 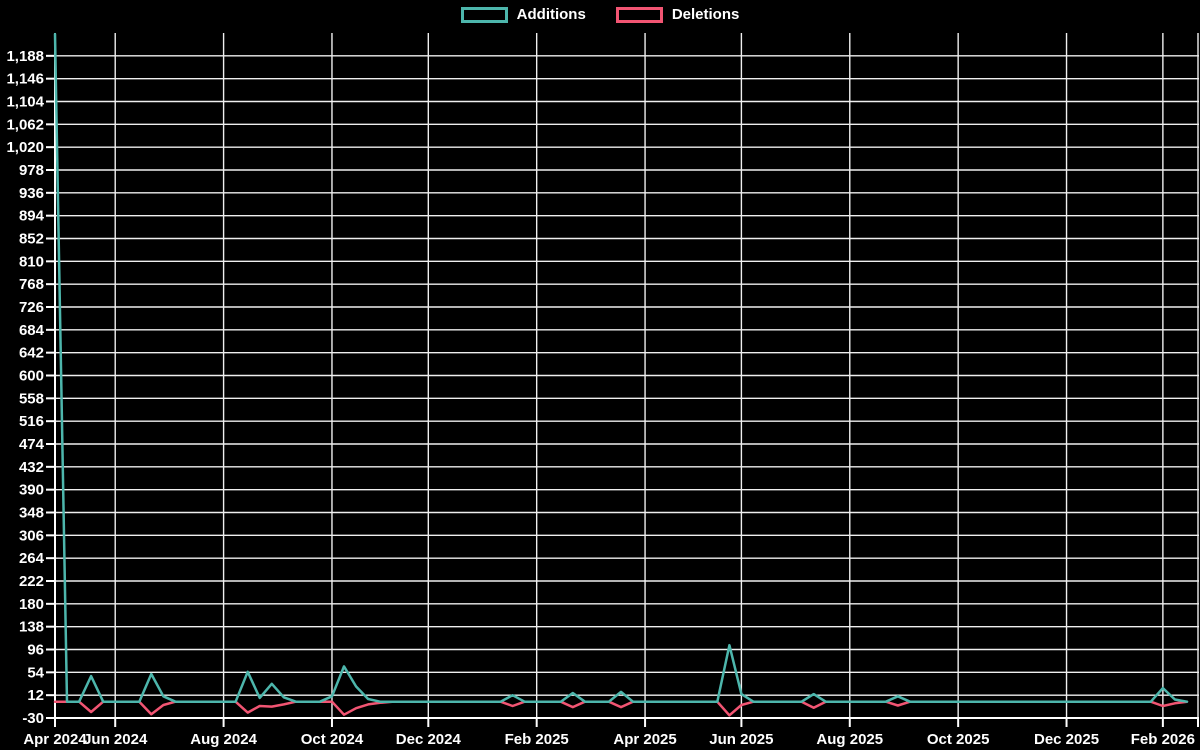 I want to click on y-tick-label: 222, so click(x=31, y=581).